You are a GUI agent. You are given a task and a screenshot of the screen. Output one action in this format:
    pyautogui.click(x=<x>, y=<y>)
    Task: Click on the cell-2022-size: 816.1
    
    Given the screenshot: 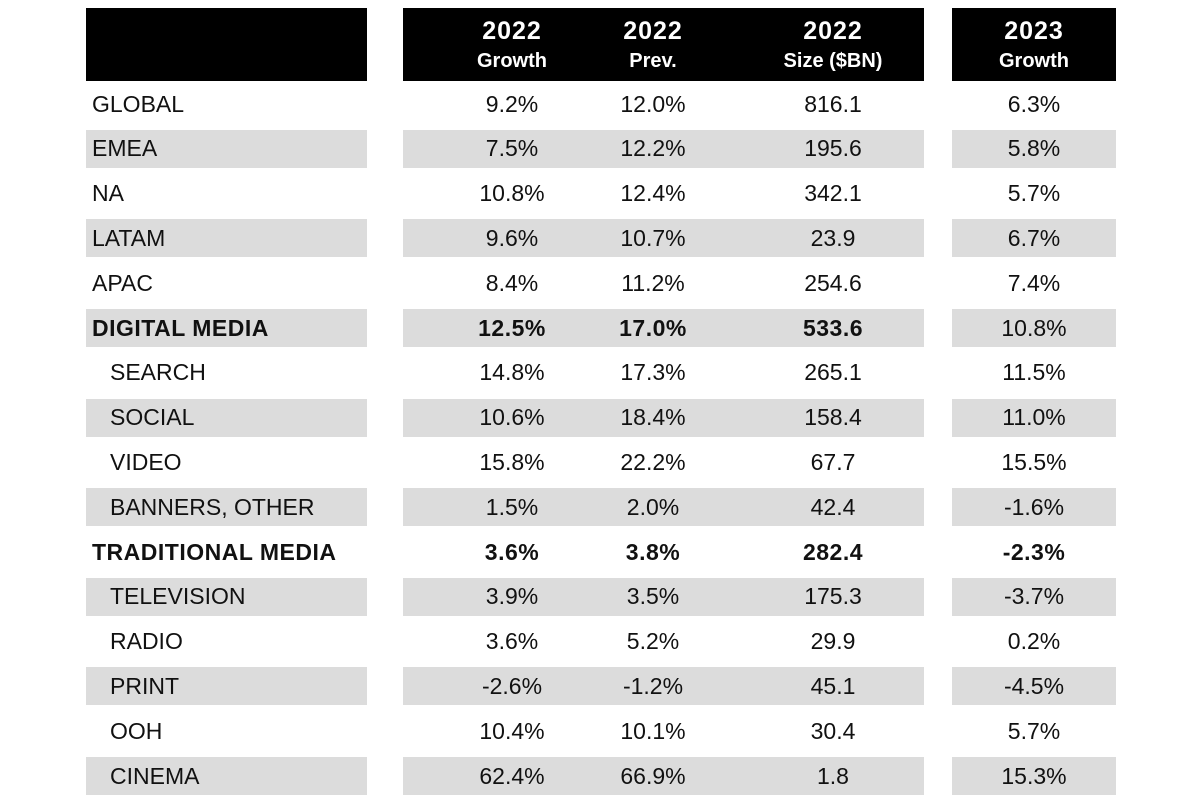 What is the action you would take?
    pyautogui.click(x=833, y=103)
    